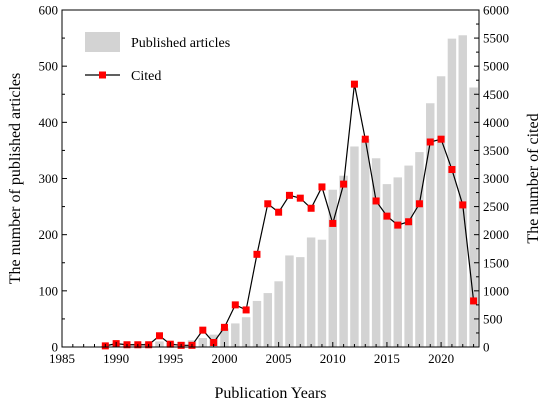  I want to click on bar-2003, so click(257, 323).